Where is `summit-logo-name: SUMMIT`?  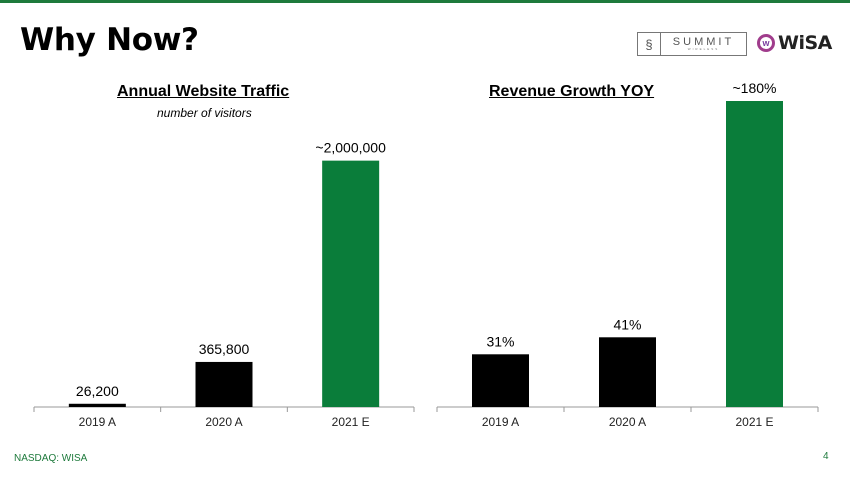
summit-logo-name: SUMMIT is located at coordinates (703, 42).